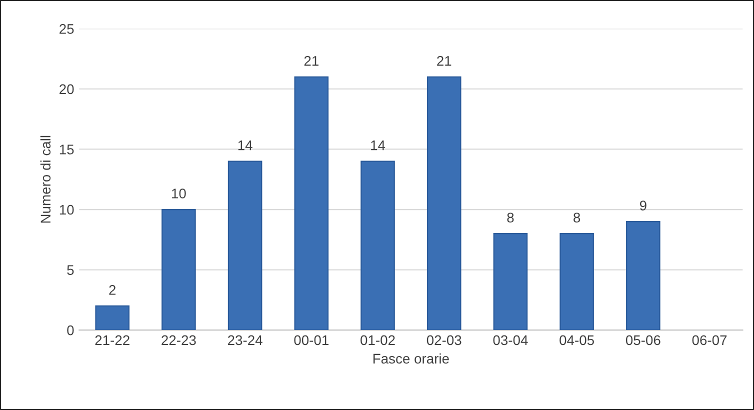 Image resolution: width=754 pixels, height=410 pixels. What do you see at coordinates (70, 330) in the screenshot?
I see `y-tick-label: 0` at bounding box center [70, 330].